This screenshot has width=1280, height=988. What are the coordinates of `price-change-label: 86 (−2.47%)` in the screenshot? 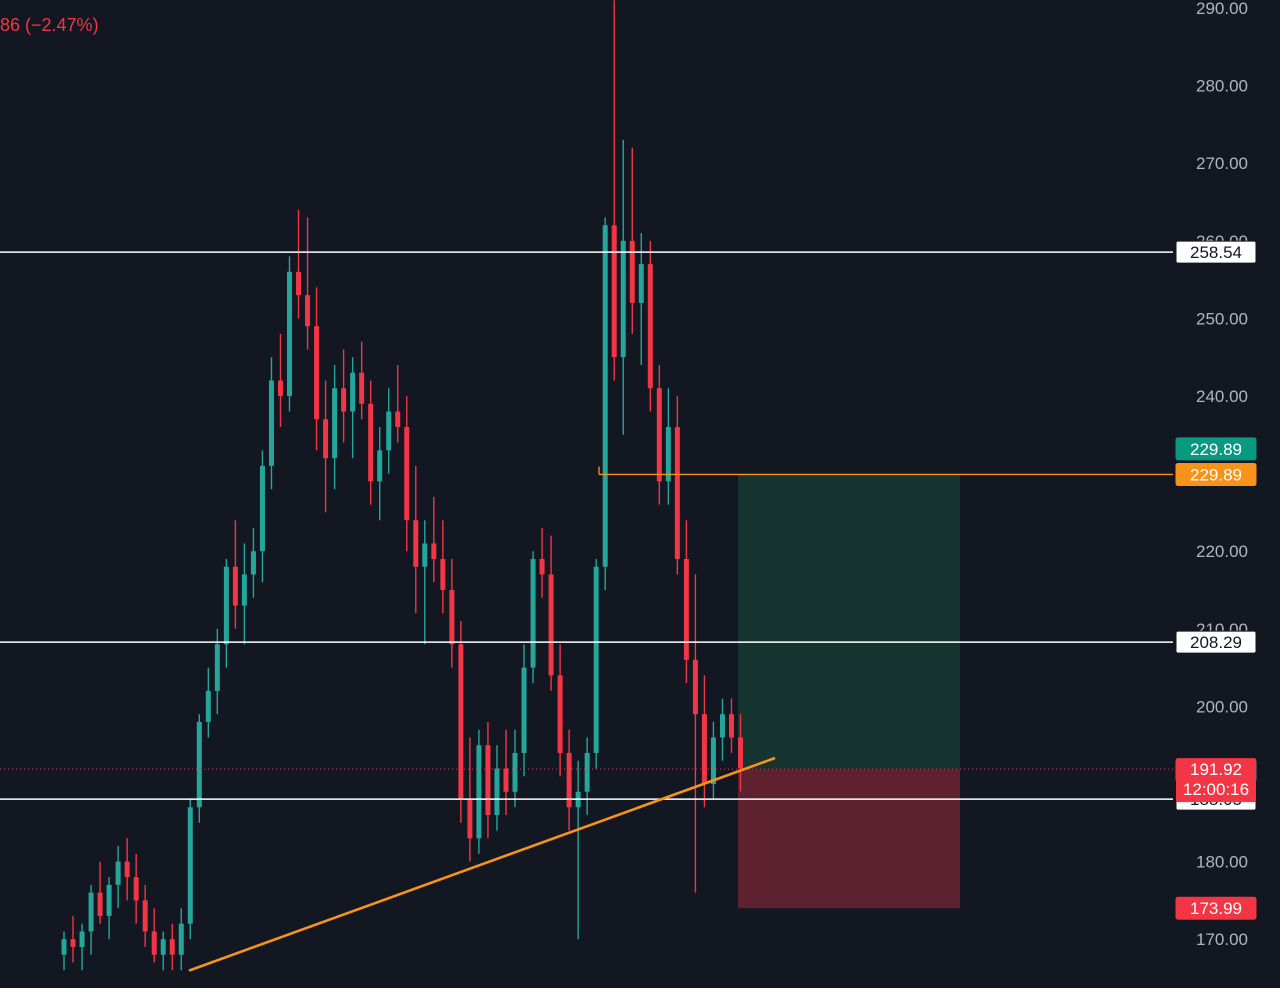 It's located at (49, 25).